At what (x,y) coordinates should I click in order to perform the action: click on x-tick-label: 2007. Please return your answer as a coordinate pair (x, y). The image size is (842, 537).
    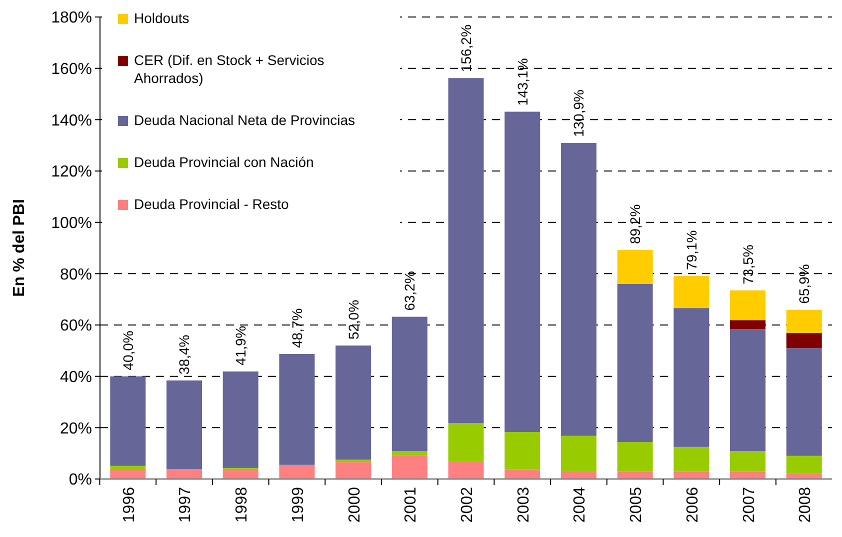
    Looking at the image, I should click on (749, 504).